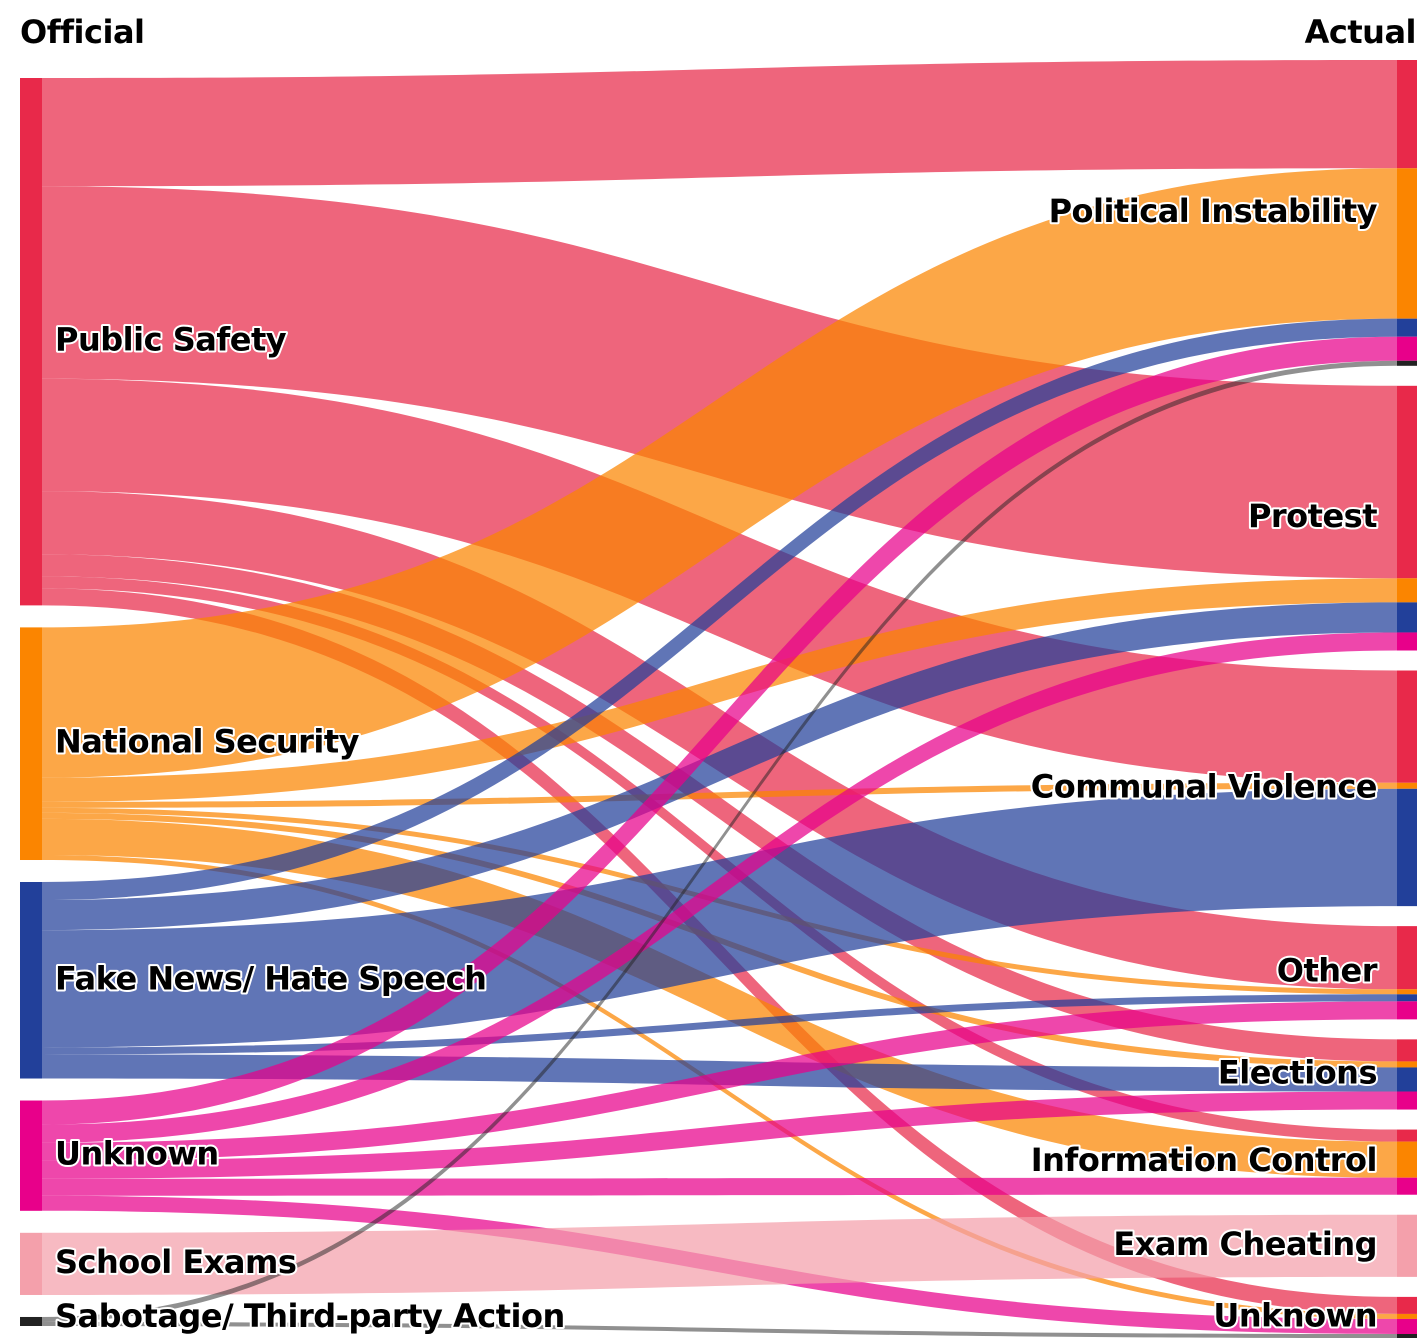  Describe the element at coordinates (175, 1262) in the screenshot. I see `source-label: School Exams` at that location.